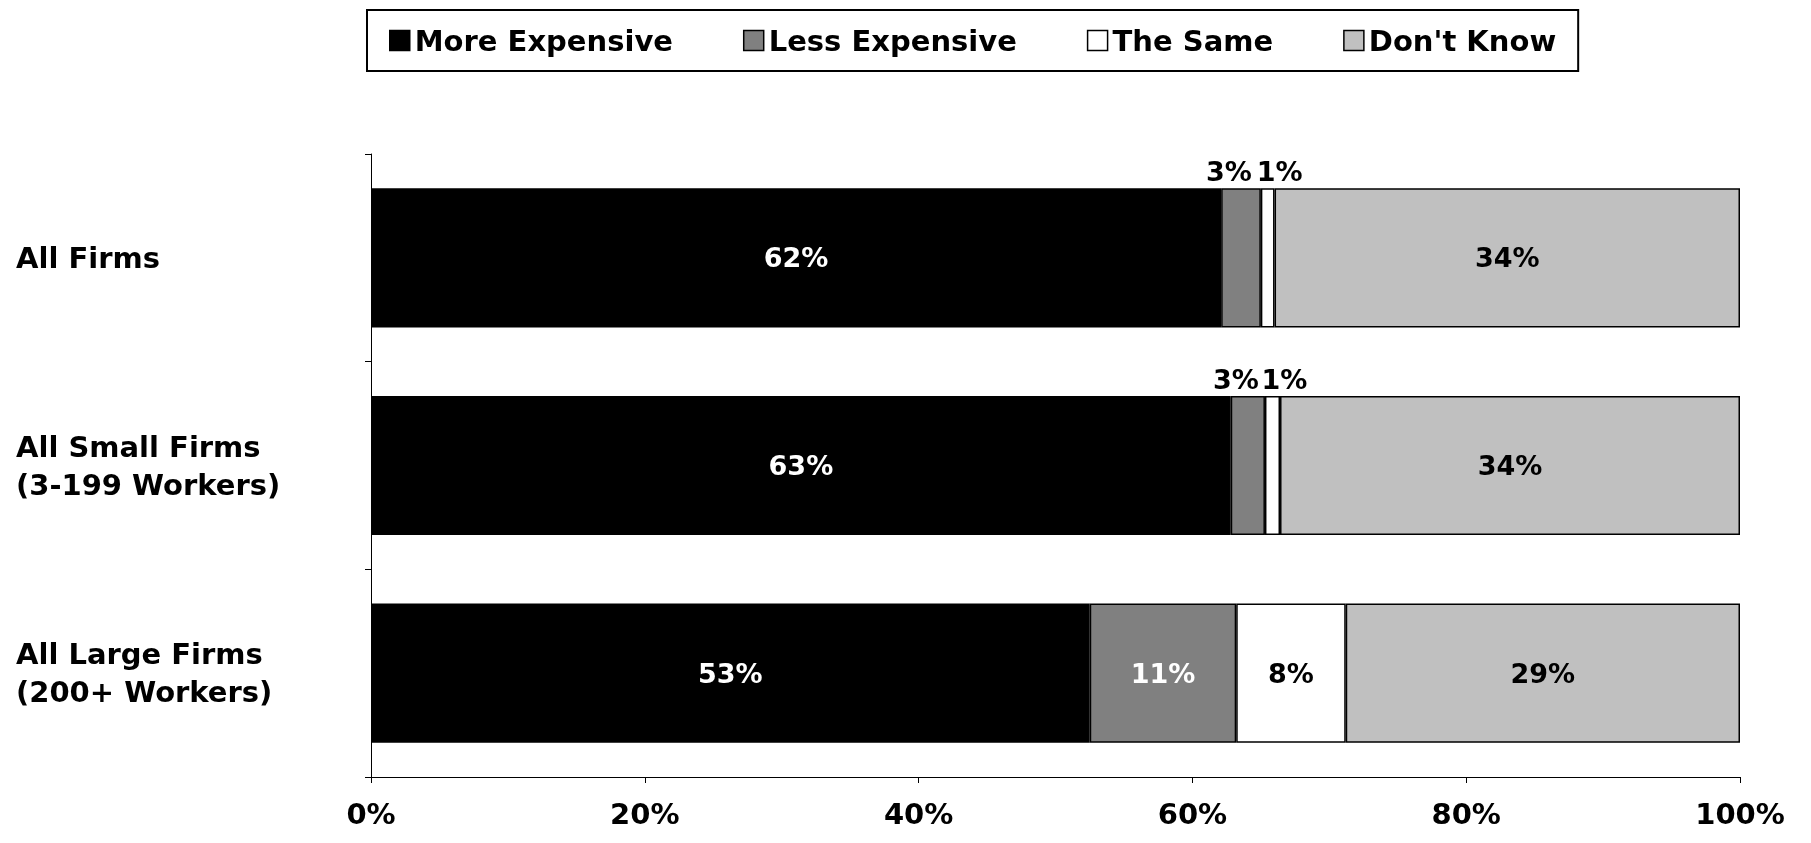 The height and width of the screenshot is (843, 1811). What do you see at coordinates (892, 40) in the screenshot?
I see `legend-label: Less Expensive` at bounding box center [892, 40].